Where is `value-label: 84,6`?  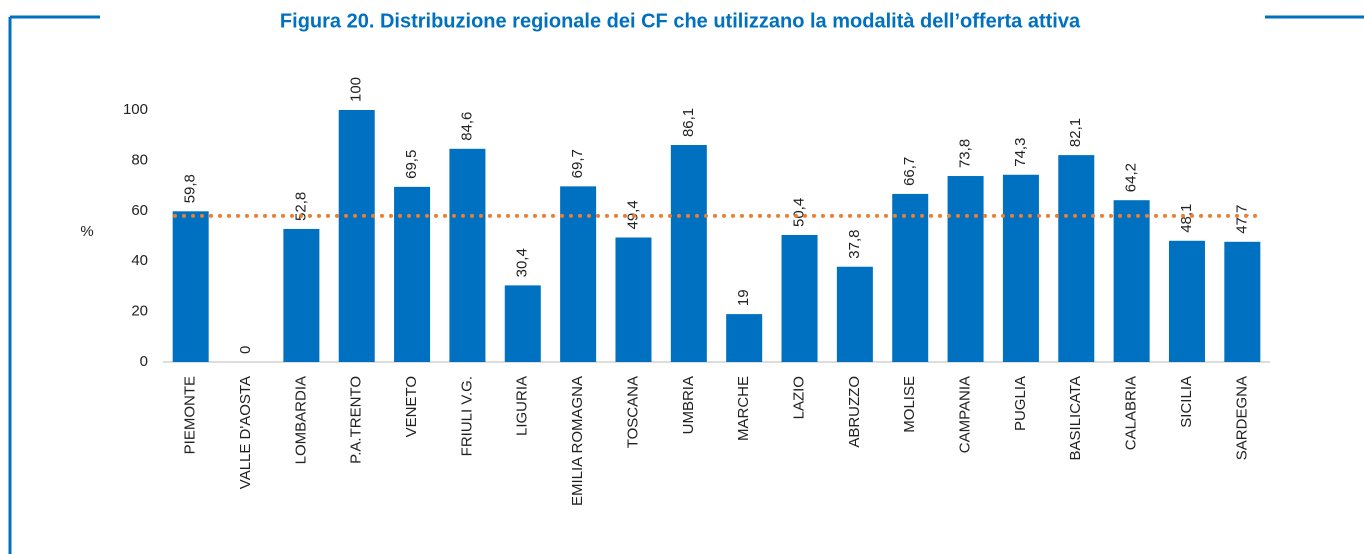 value-label: 84,6 is located at coordinates (466, 126).